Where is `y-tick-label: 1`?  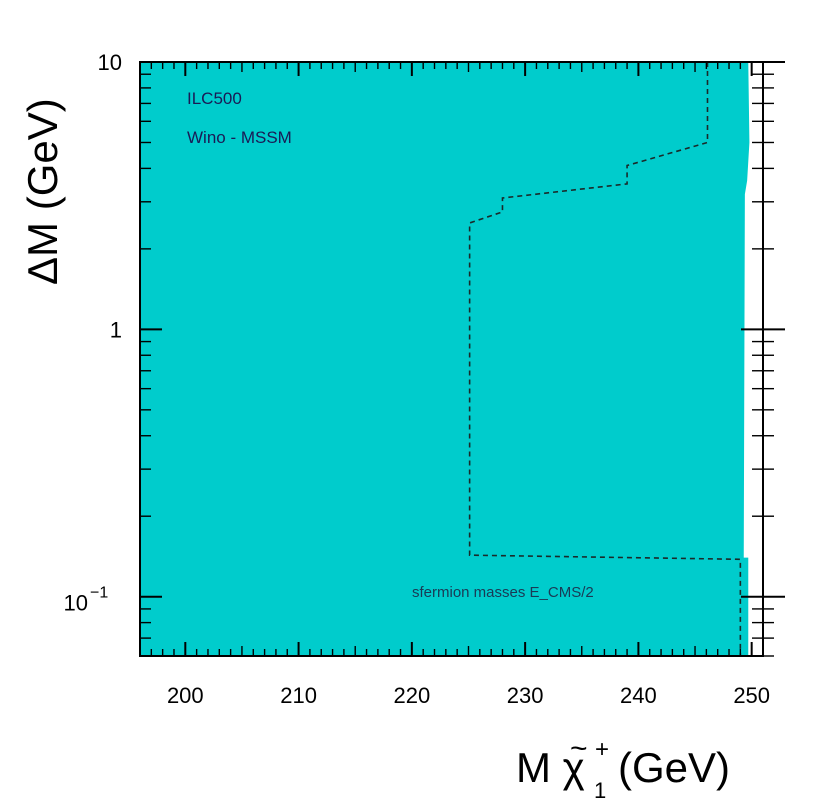
y-tick-label: 1 is located at coordinates (116, 329).